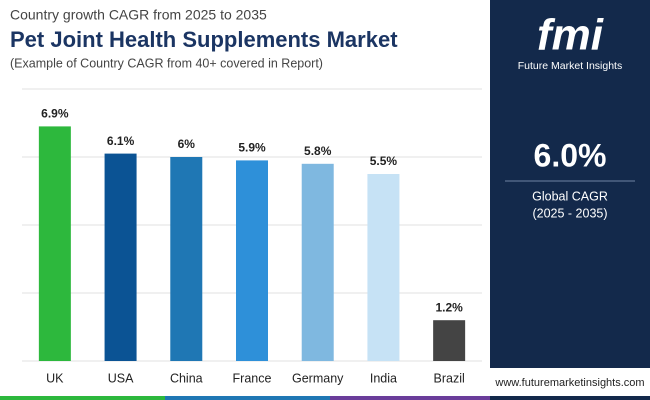 Image resolution: width=650 pixels, height=400 pixels. Describe the element at coordinates (570, 35) in the screenshot. I see `logo: fmi` at that location.